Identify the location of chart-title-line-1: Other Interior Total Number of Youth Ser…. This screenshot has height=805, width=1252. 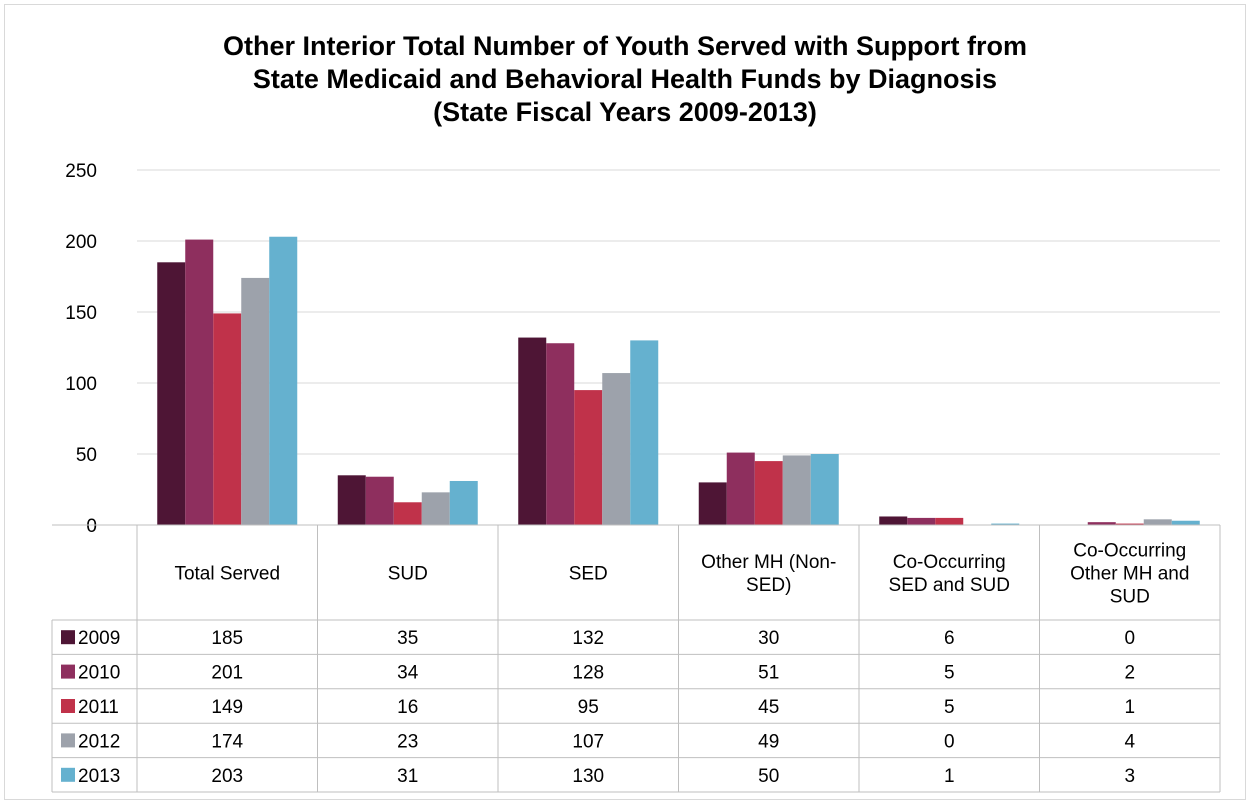
(625, 46).